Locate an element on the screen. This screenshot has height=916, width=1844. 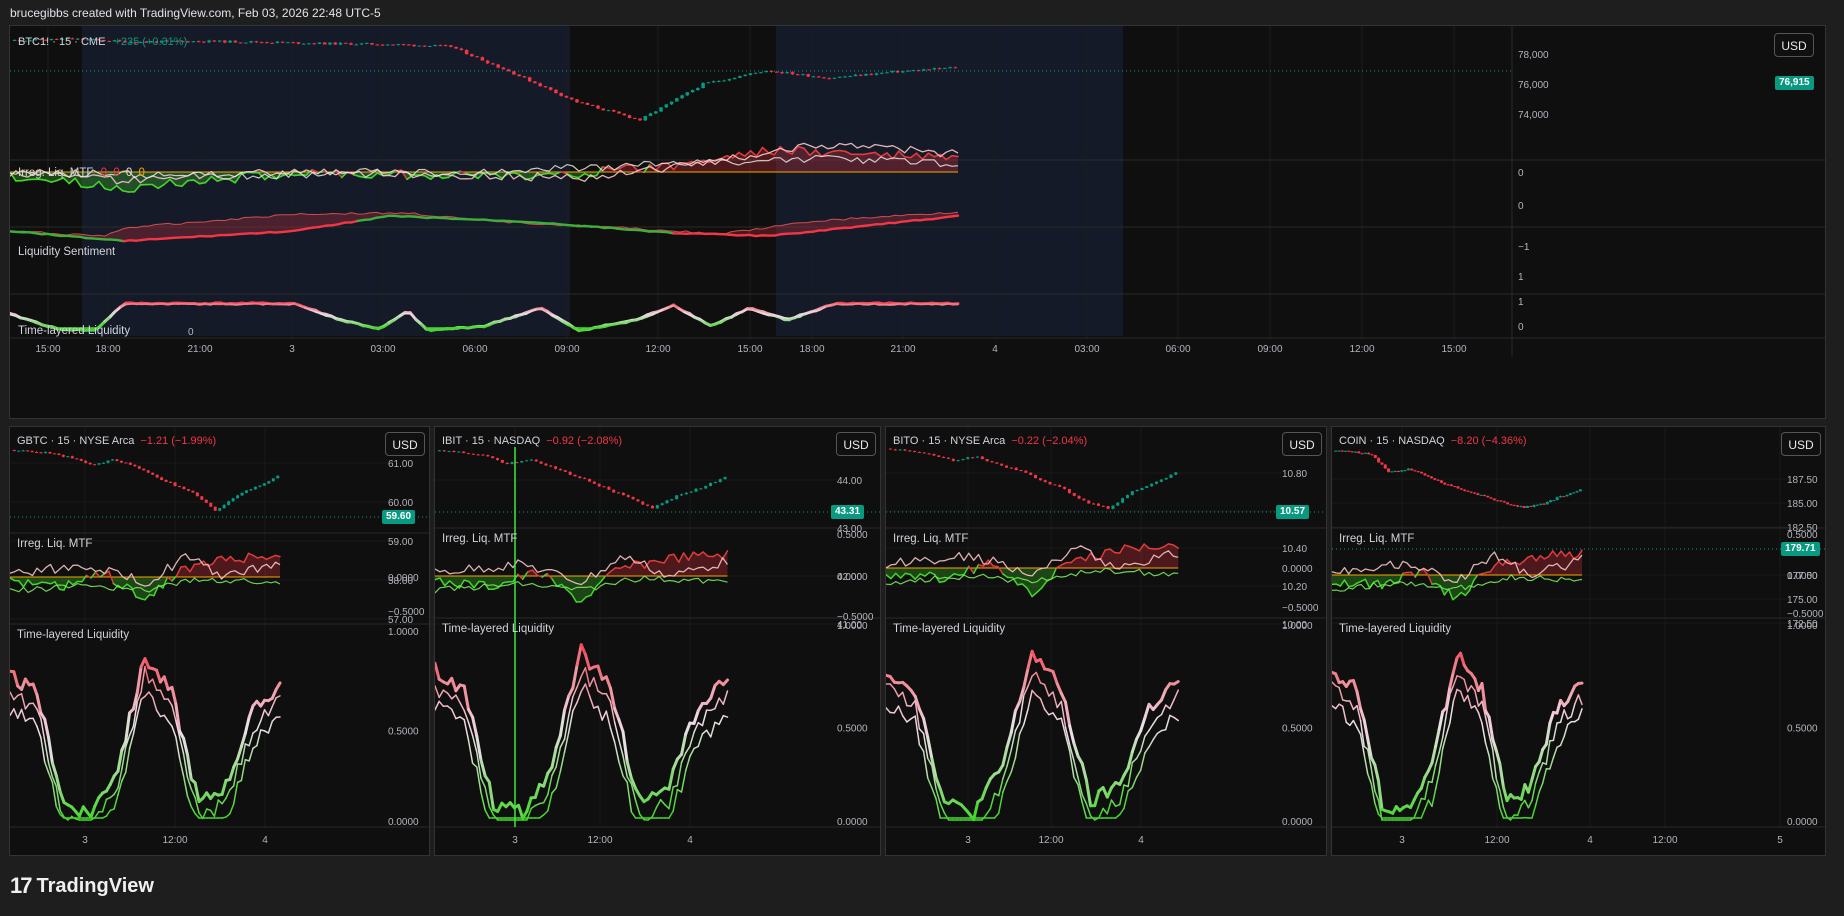
bito-candle is located at coordinates (939, 456).